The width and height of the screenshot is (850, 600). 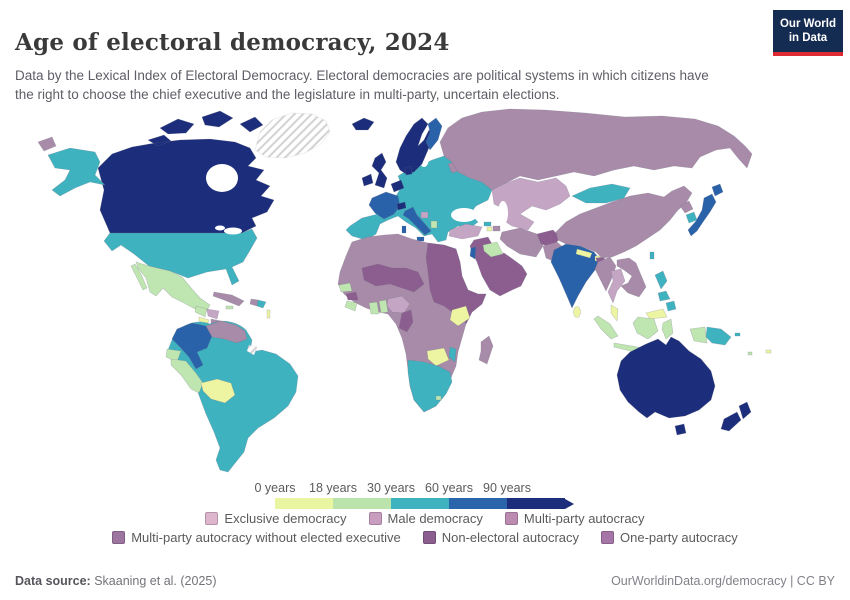 I want to click on legend-label-one-party-autocracy: One-party autocracy, so click(x=679, y=537).